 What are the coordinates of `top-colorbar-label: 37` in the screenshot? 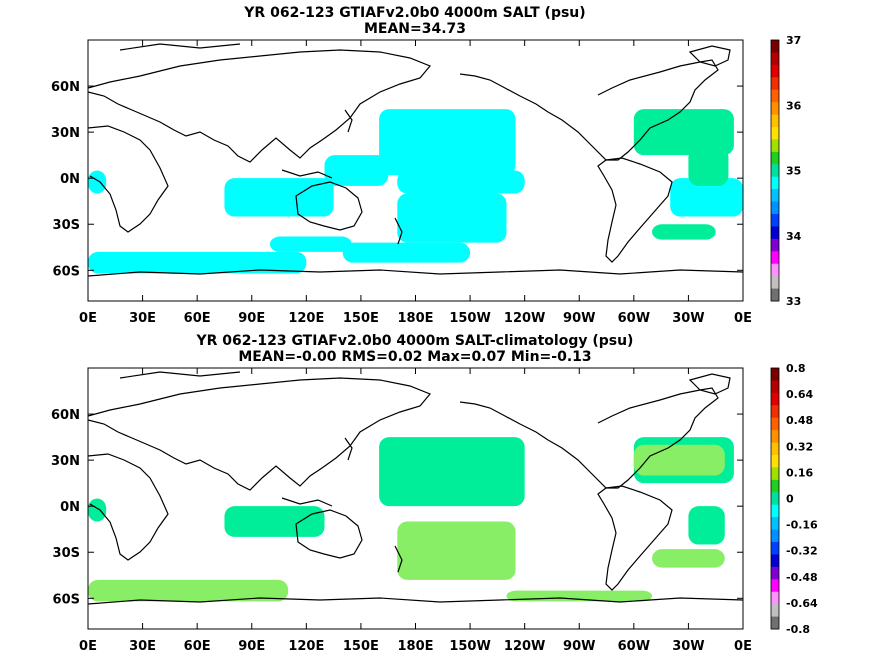 It's located at (793, 40).